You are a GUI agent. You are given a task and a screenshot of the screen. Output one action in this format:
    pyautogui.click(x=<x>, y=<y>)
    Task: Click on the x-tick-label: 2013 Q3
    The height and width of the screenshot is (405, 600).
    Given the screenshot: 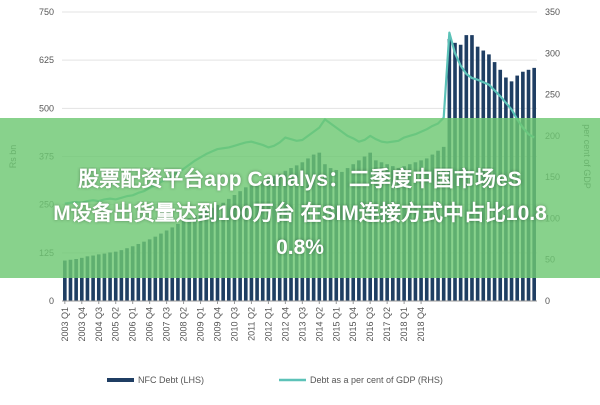 What is the action you would take?
    pyautogui.click(x=302, y=324)
    